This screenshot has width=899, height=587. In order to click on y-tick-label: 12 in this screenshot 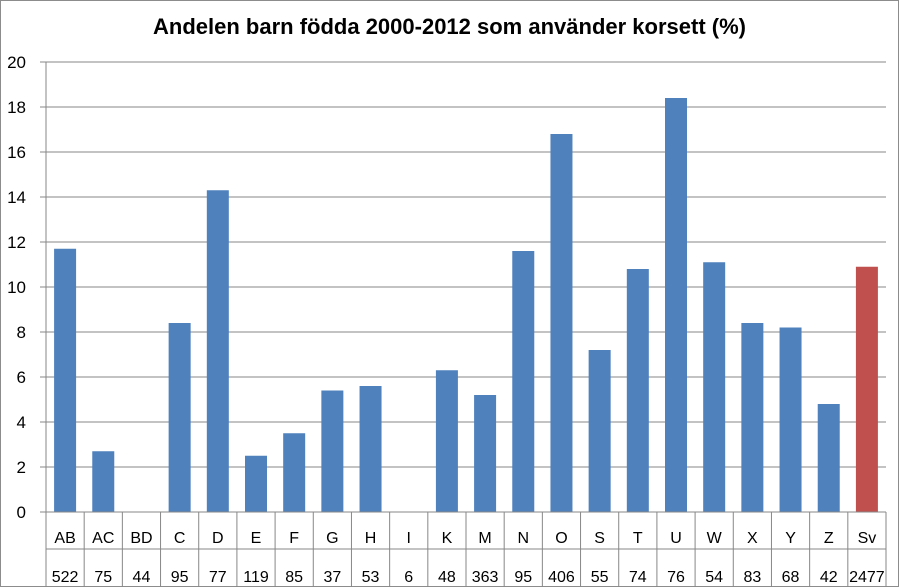, I will do `click(16, 242)`.